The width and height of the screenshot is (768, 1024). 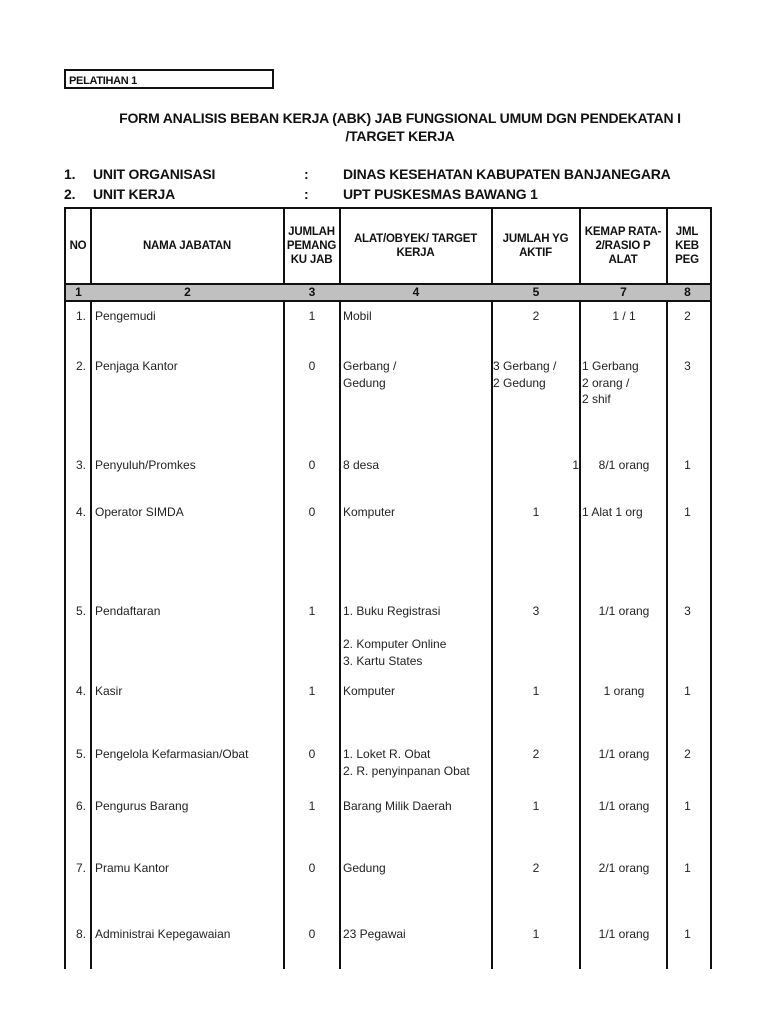 What do you see at coordinates (416, 292) in the screenshot?
I see `column-number: 4` at bounding box center [416, 292].